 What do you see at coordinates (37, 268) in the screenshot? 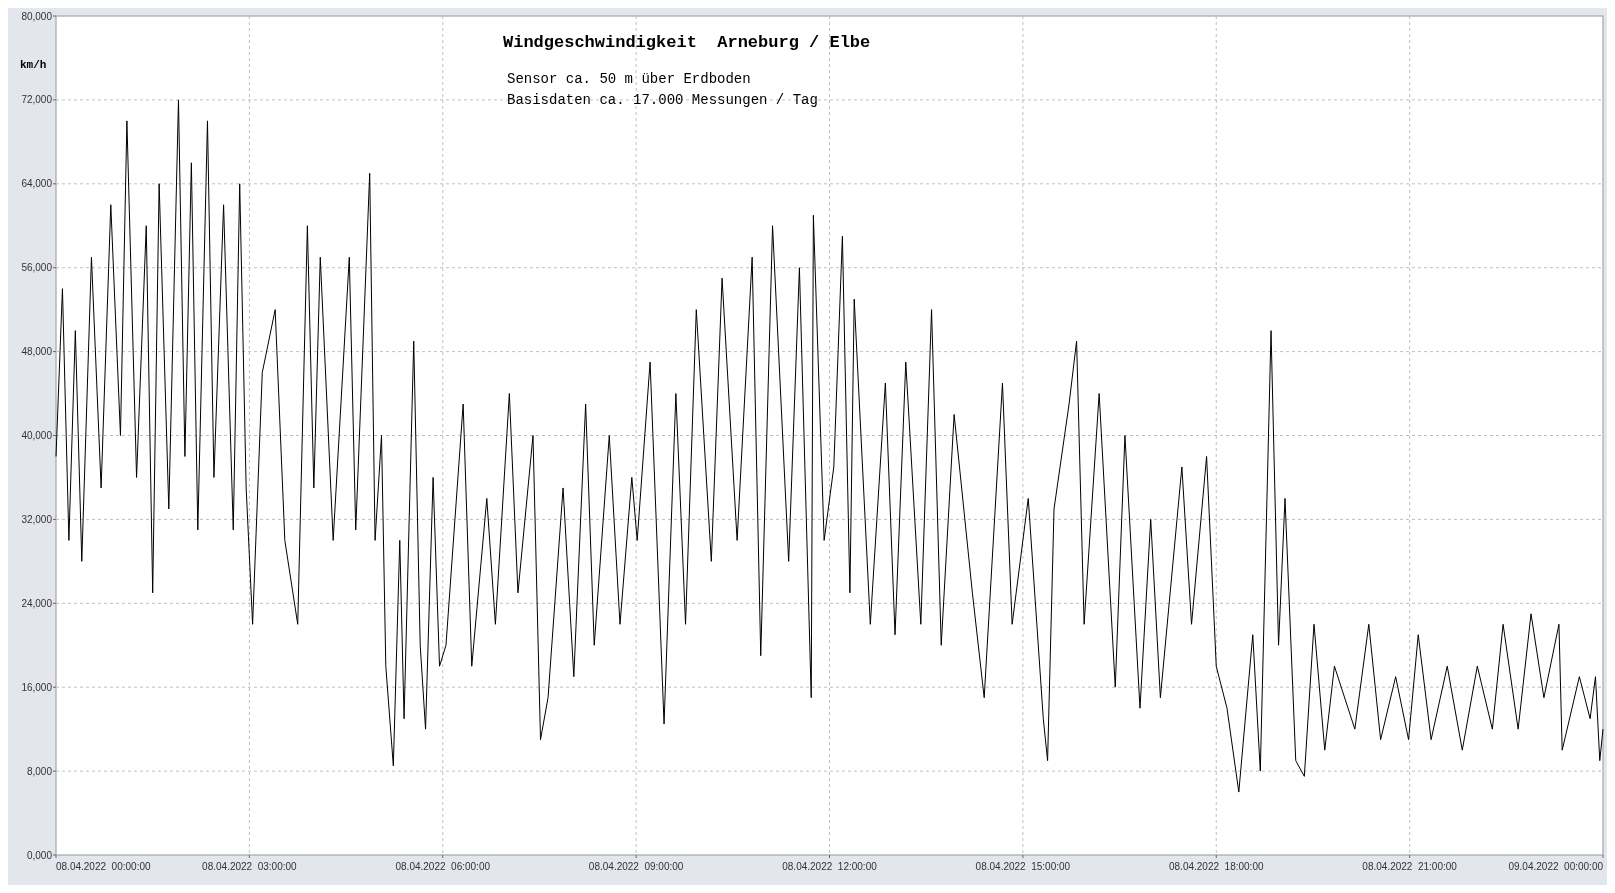
I see `y-tick-label: 56,000` at bounding box center [37, 268].